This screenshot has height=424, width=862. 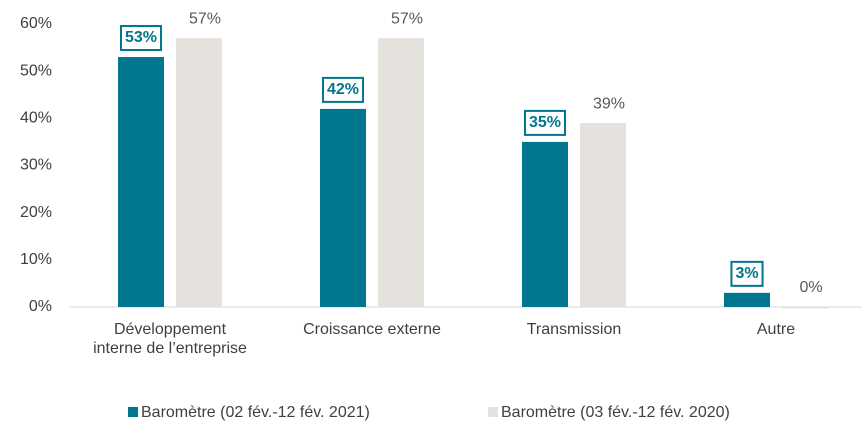 I want to click on legend-label: Baromètre (02 fév.-12 fév. 2021), so click(x=255, y=412).